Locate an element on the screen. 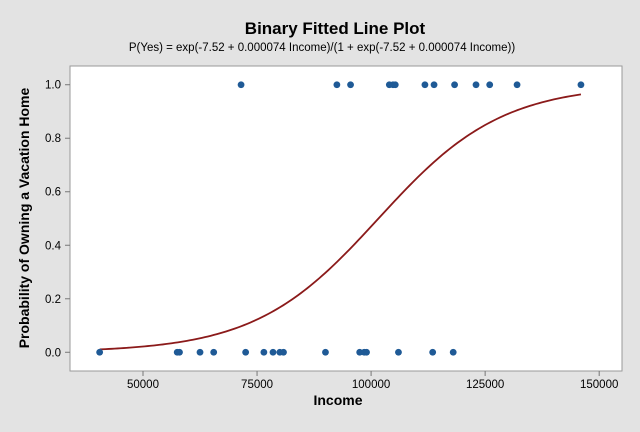 This screenshot has height=432, width=640. y-tick-label: 0.8 is located at coordinates (53, 139).